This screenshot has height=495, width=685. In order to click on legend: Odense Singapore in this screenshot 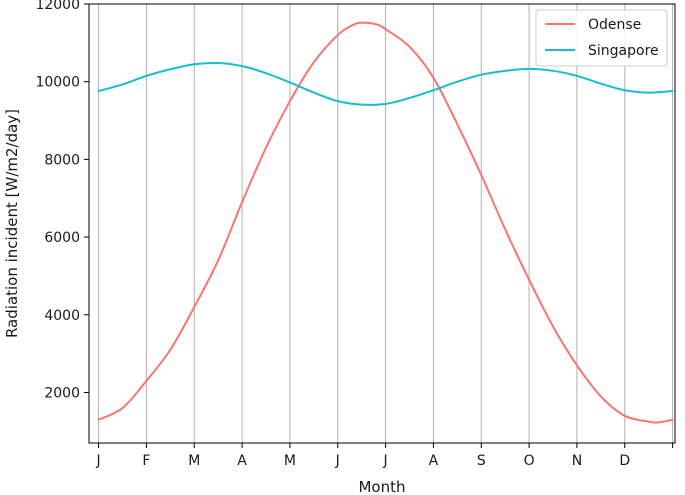, I will do `click(601, 38)`.